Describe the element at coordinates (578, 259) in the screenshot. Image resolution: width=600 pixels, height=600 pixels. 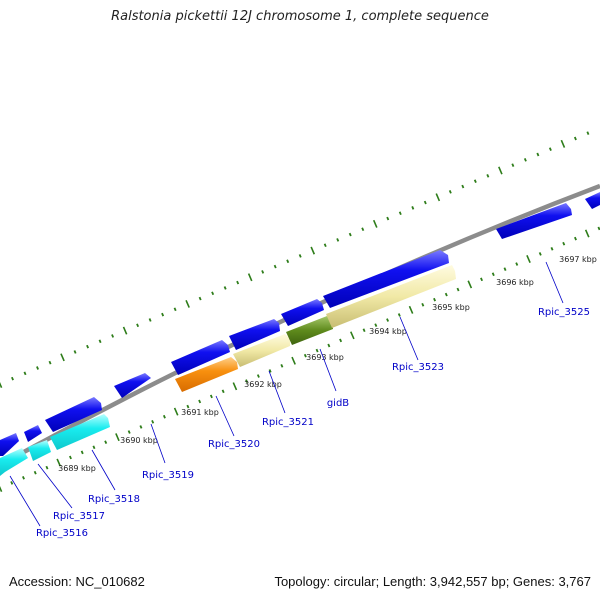
I see `tick-label: 3697 kbp` at that location.